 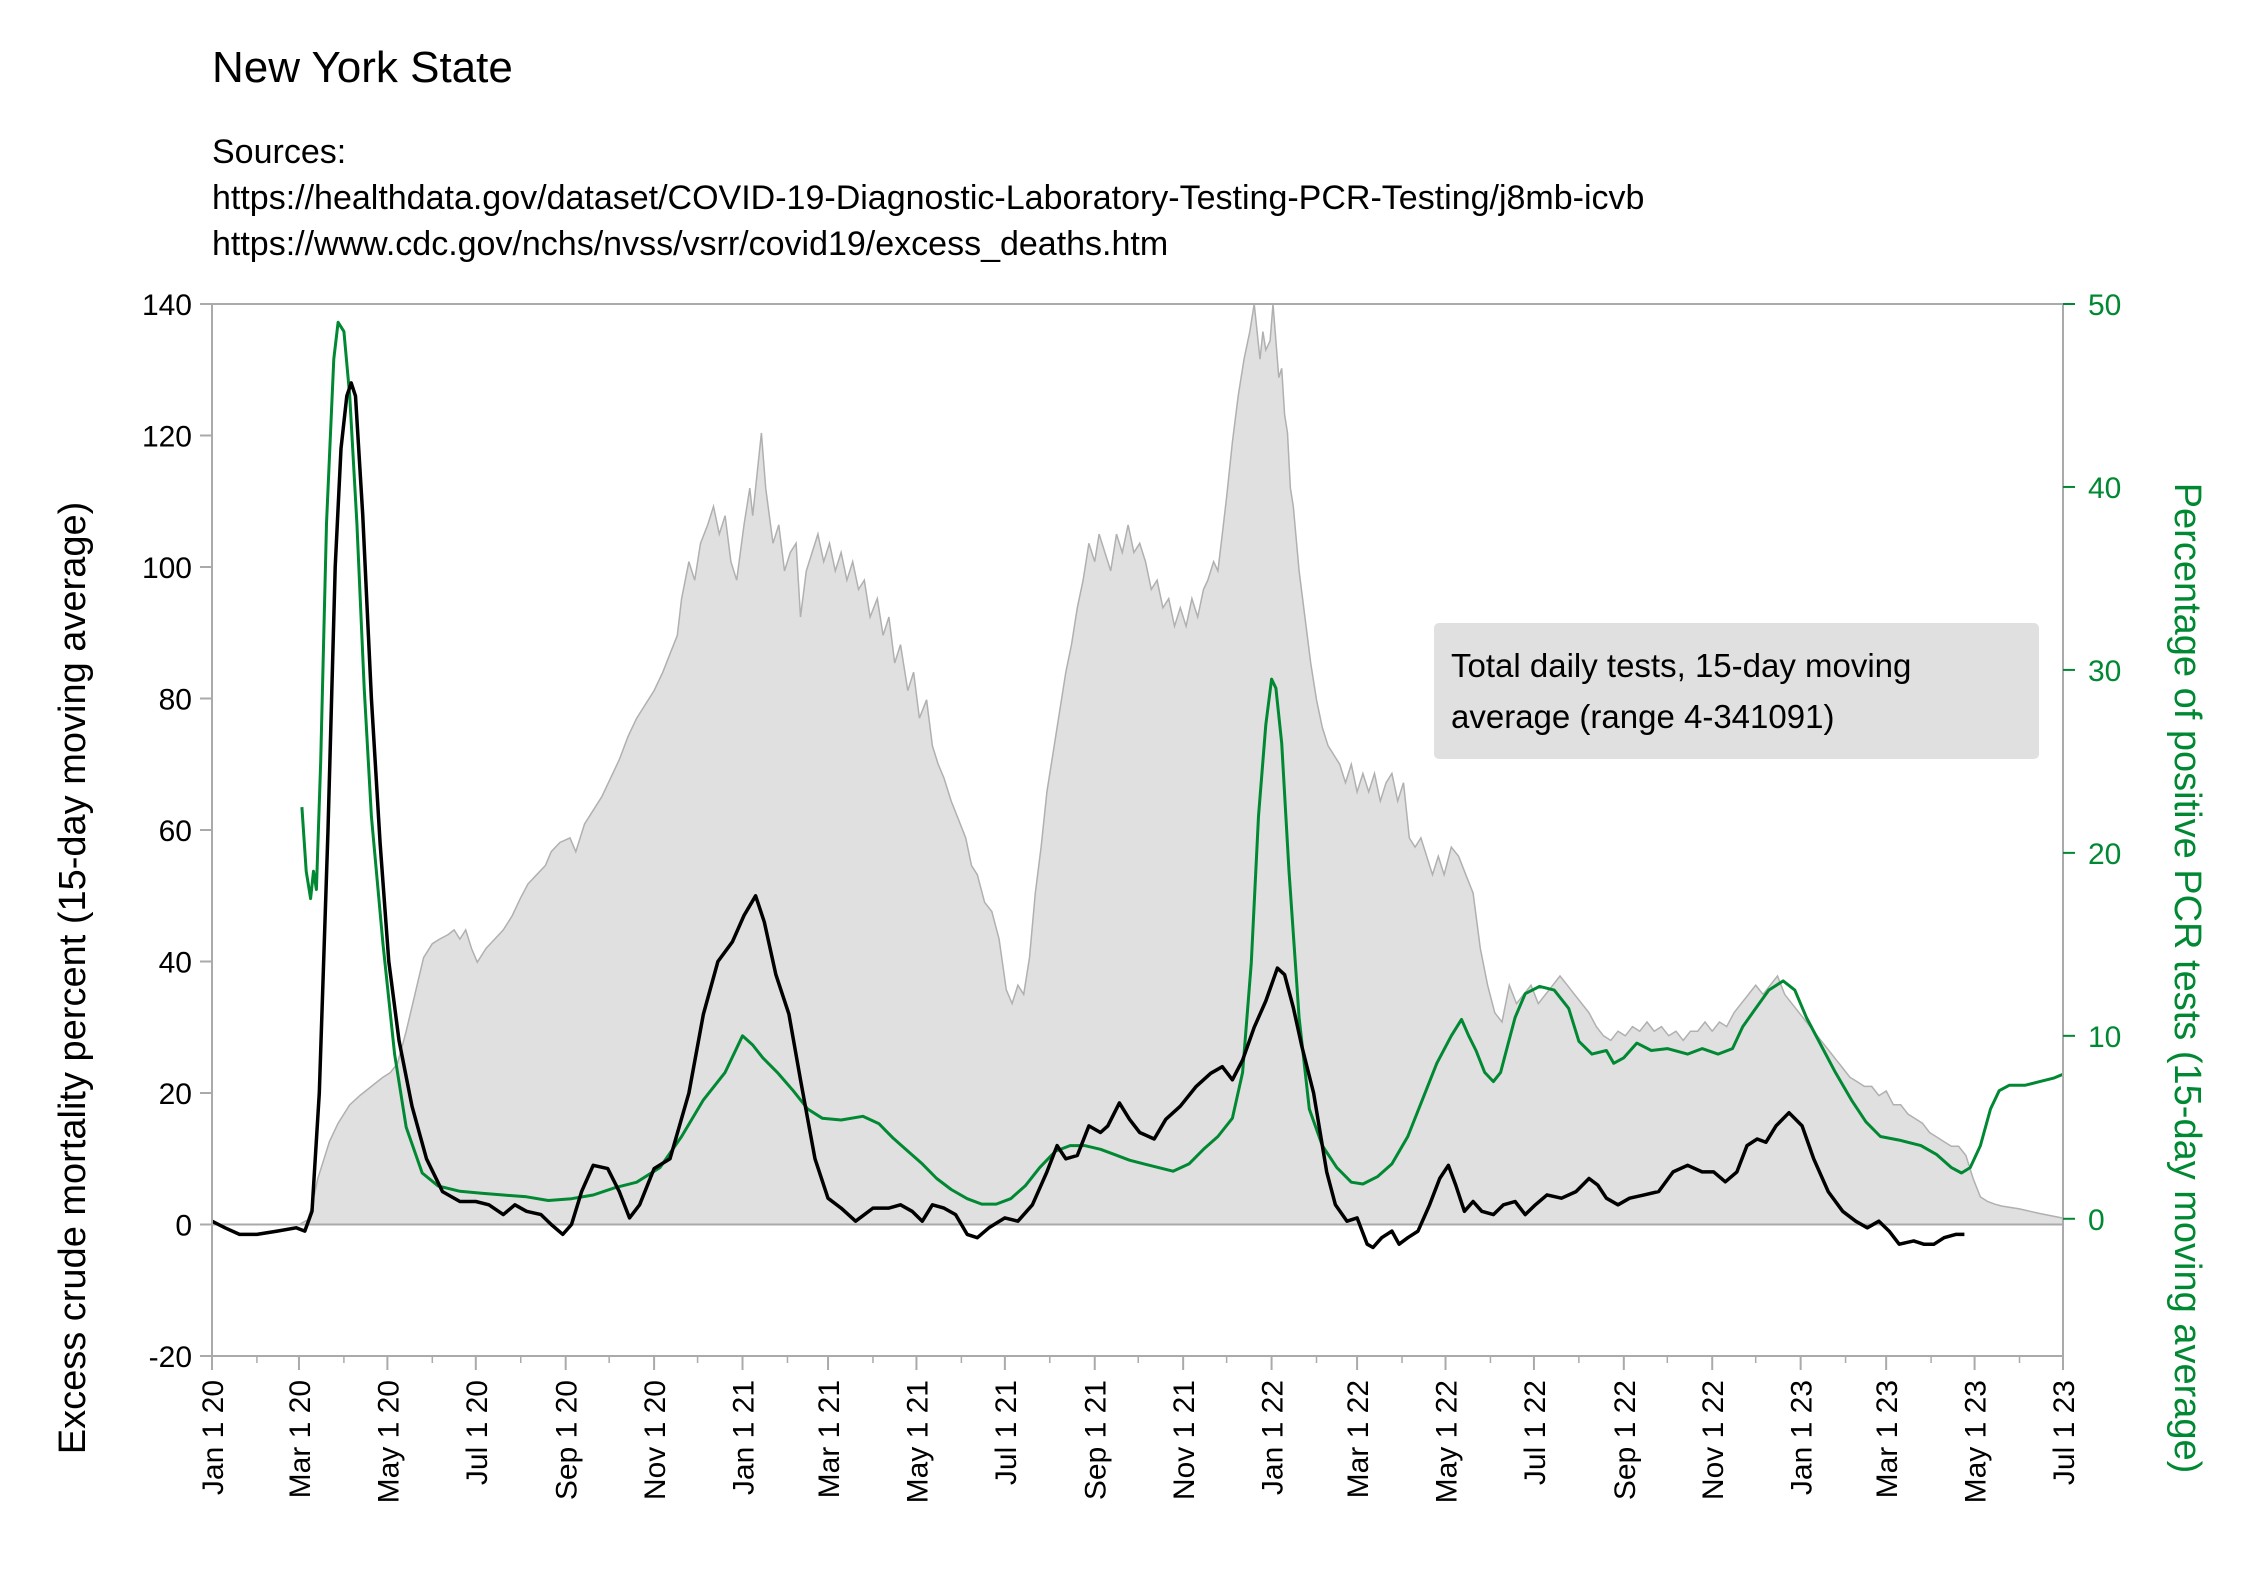 What do you see at coordinates (567, 1440) in the screenshot?
I see `x-tick-label: Sep 1 20` at bounding box center [567, 1440].